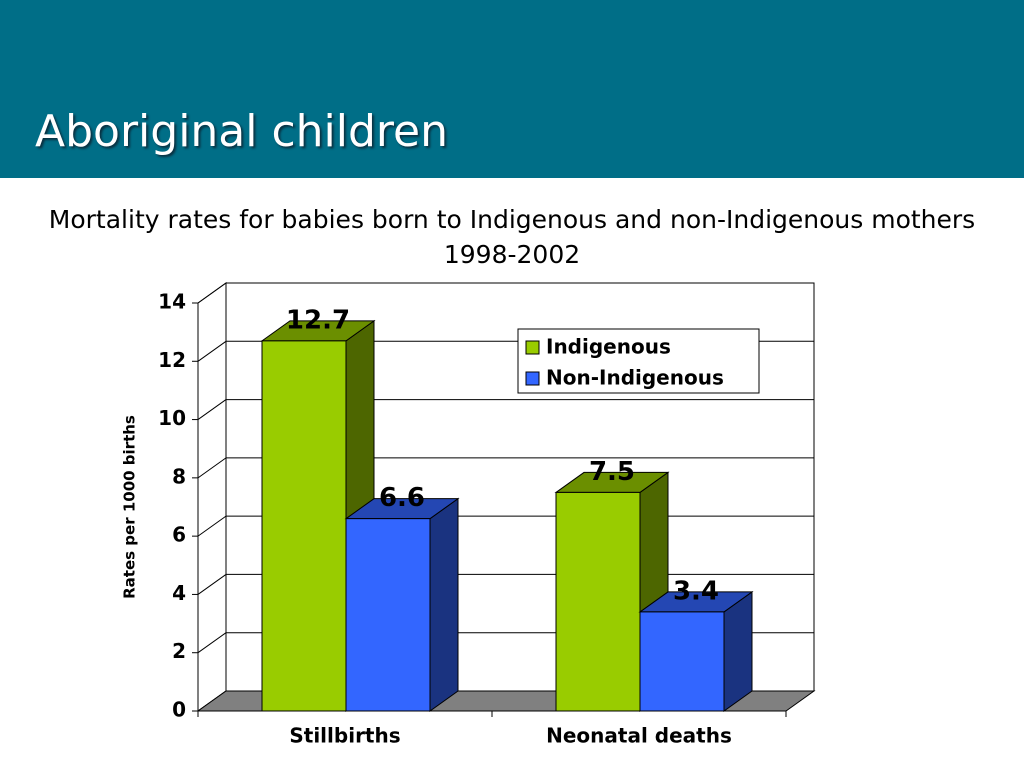 Image resolution: width=1024 pixels, height=768 pixels. Describe the element at coordinates (608, 347) in the screenshot. I see `legend-label: Indigenous` at that location.